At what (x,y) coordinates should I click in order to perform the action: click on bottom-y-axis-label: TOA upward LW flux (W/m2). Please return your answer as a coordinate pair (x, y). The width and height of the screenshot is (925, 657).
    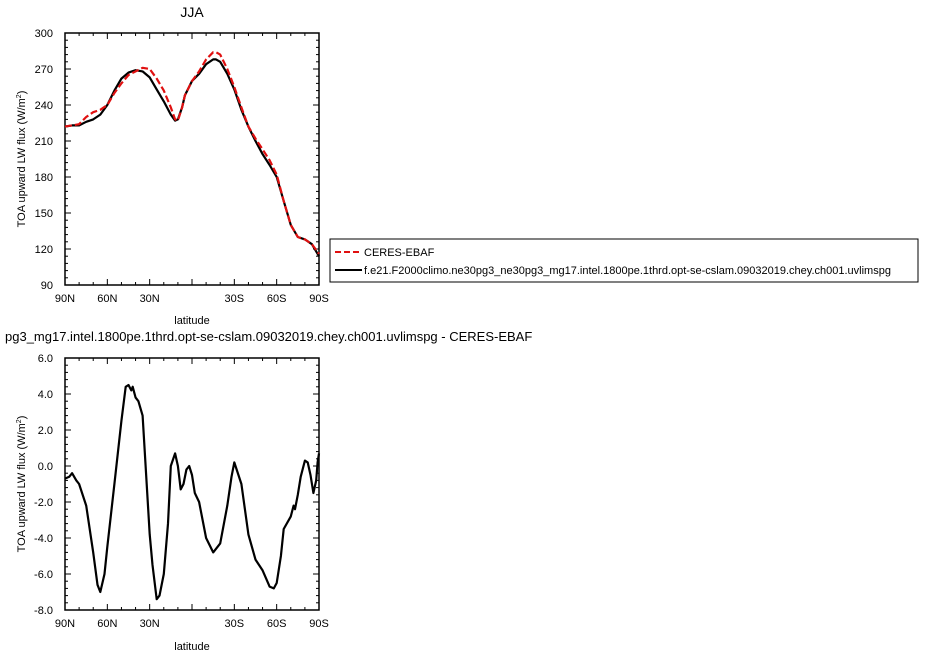
    Looking at the image, I should click on (22, 484).